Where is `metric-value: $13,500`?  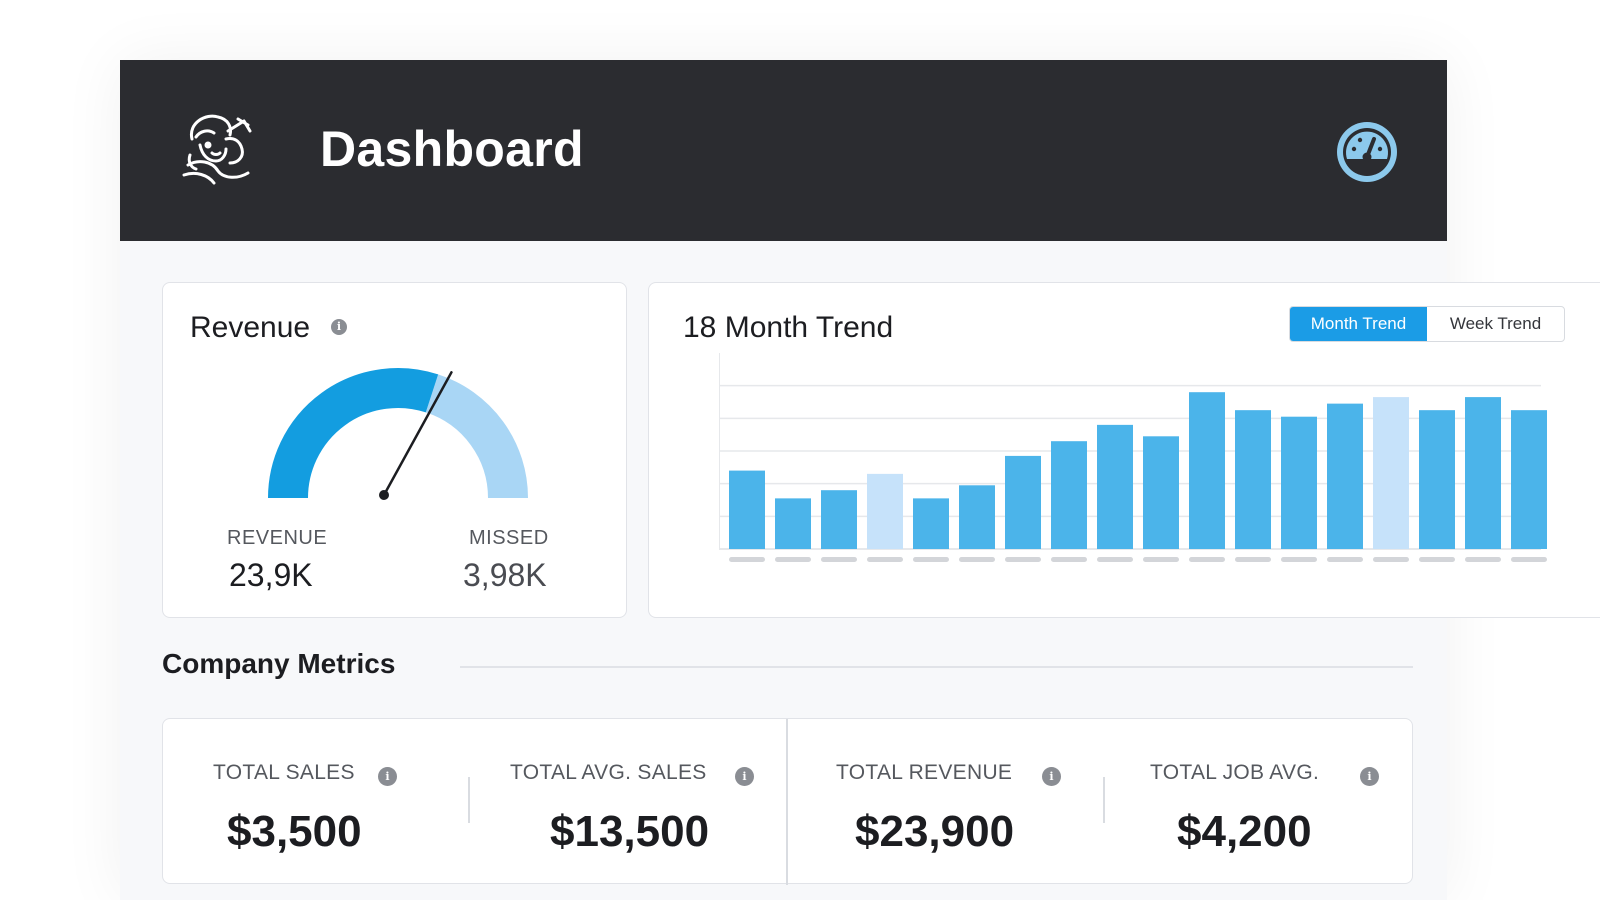
metric-value: $13,500 is located at coordinates (630, 831).